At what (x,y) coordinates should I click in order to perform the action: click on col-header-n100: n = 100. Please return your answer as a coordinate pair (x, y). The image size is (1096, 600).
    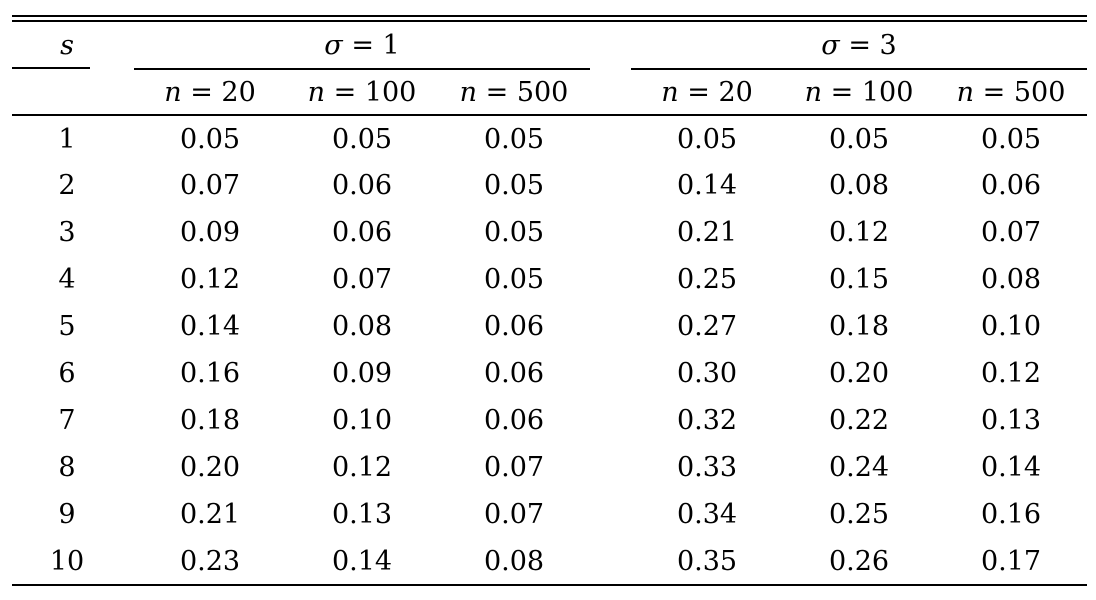
    Looking at the image, I should click on (859, 92).